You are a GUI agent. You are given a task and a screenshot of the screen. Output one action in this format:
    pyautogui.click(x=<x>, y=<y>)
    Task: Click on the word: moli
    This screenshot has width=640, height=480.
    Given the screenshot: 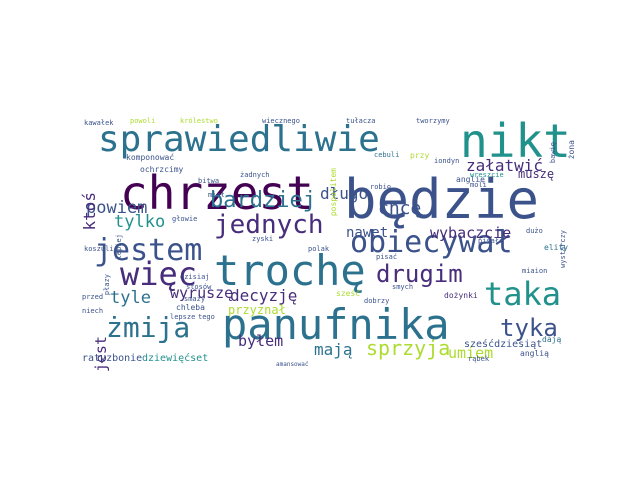 What is the action you would take?
    pyautogui.click(x=478, y=185)
    